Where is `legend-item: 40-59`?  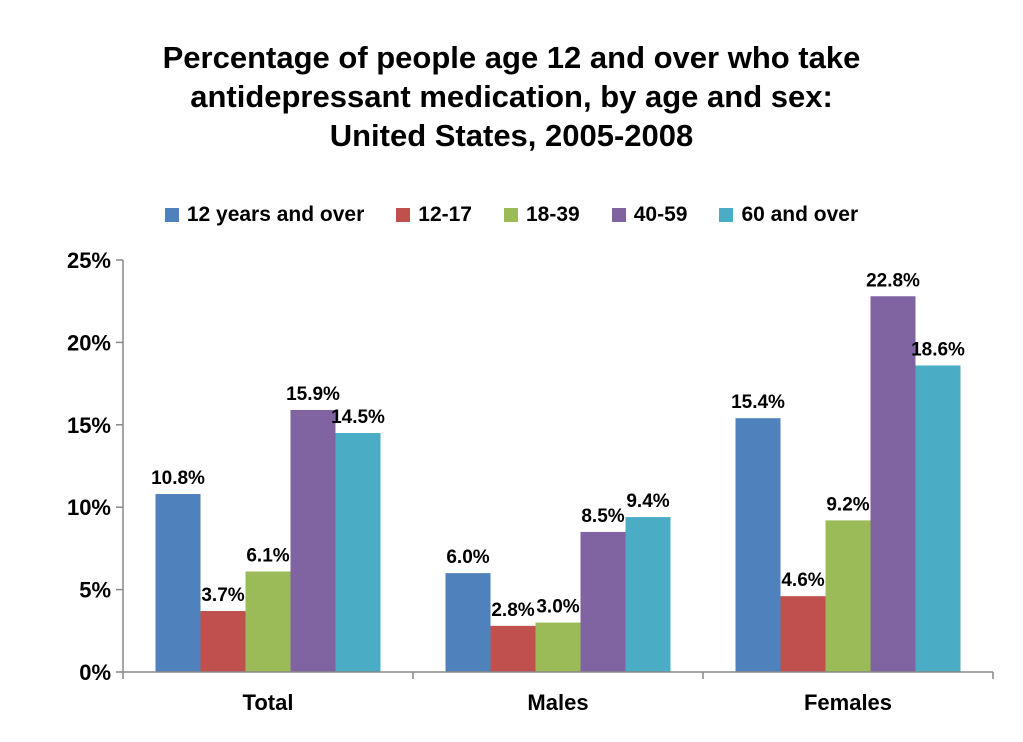
legend-item: 40-59 is located at coordinates (649, 215).